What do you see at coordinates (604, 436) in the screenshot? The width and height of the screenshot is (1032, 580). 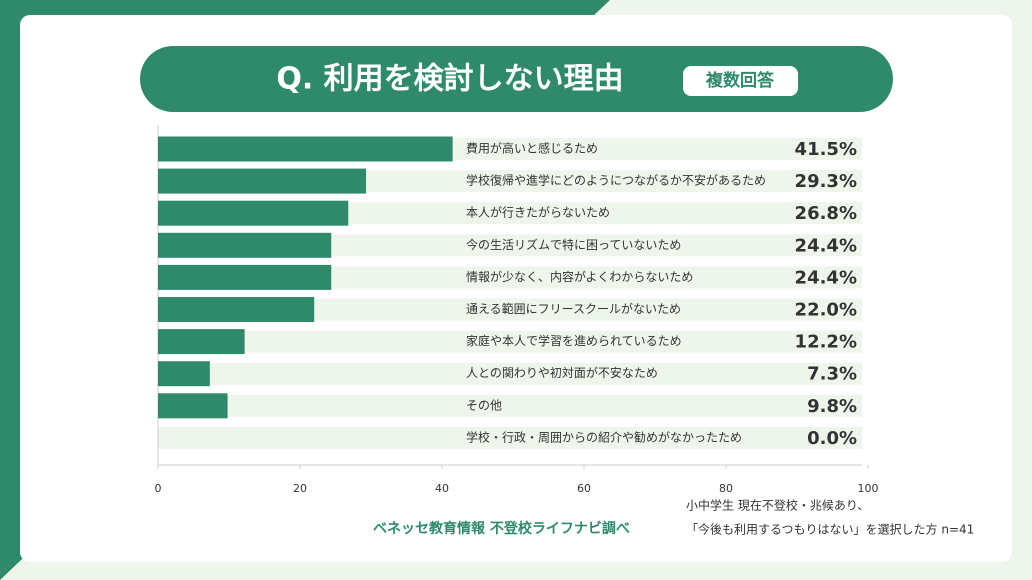 I see `category-label: 学校・行政・周囲からの紹介や勧めがなかったため` at bounding box center [604, 436].